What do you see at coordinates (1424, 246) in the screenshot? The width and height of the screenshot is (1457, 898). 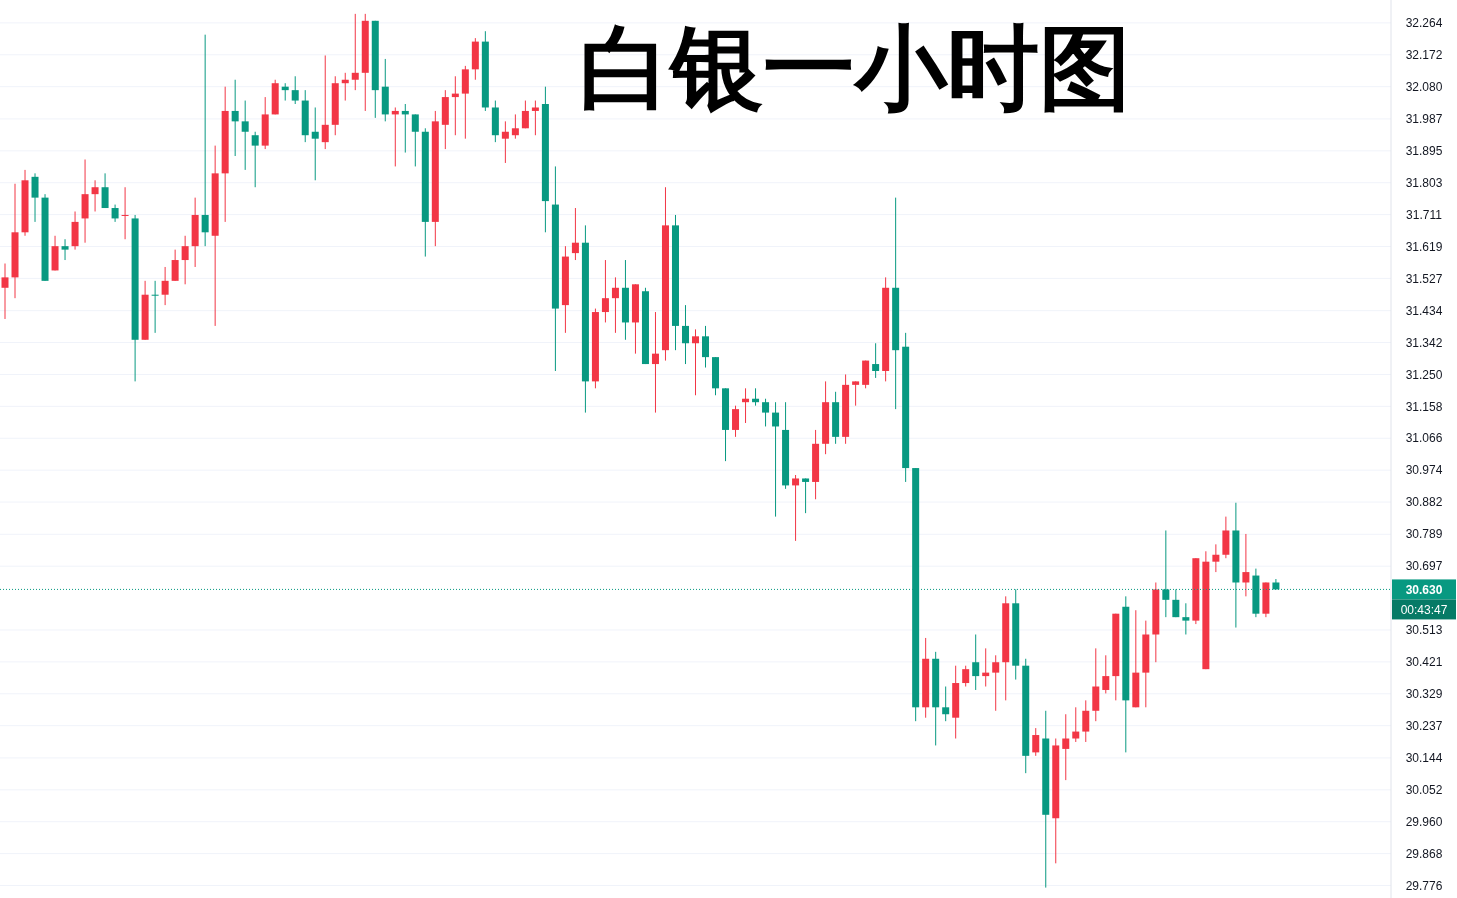 I see `y-tick-label: 31.619` at bounding box center [1424, 246].